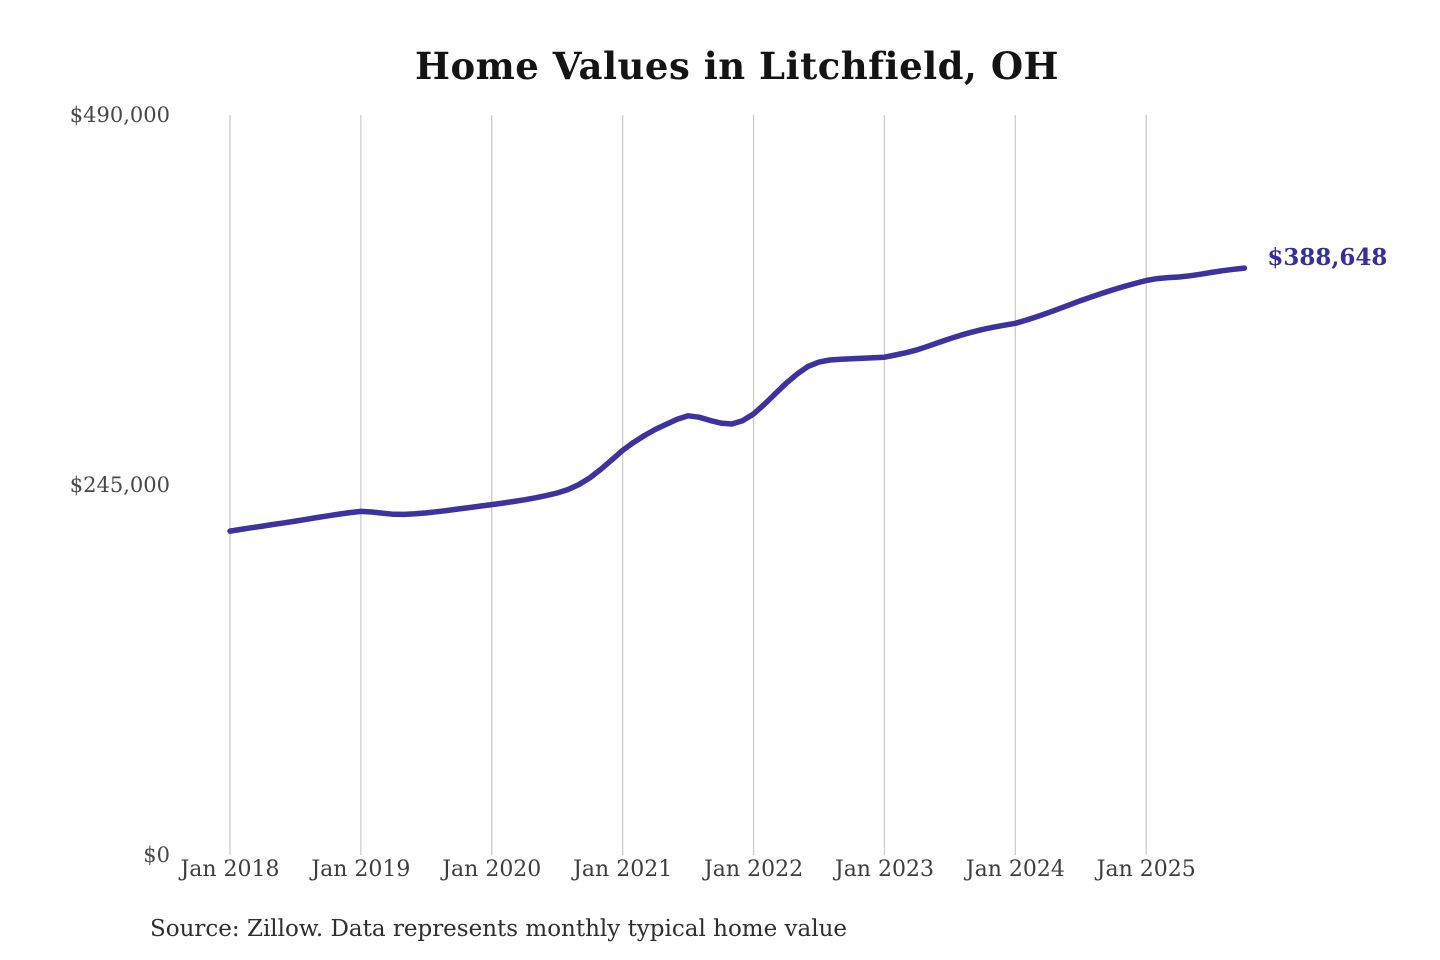  What do you see at coordinates (361, 869) in the screenshot?
I see `x-axis-tick: Jan 2019` at bounding box center [361, 869].